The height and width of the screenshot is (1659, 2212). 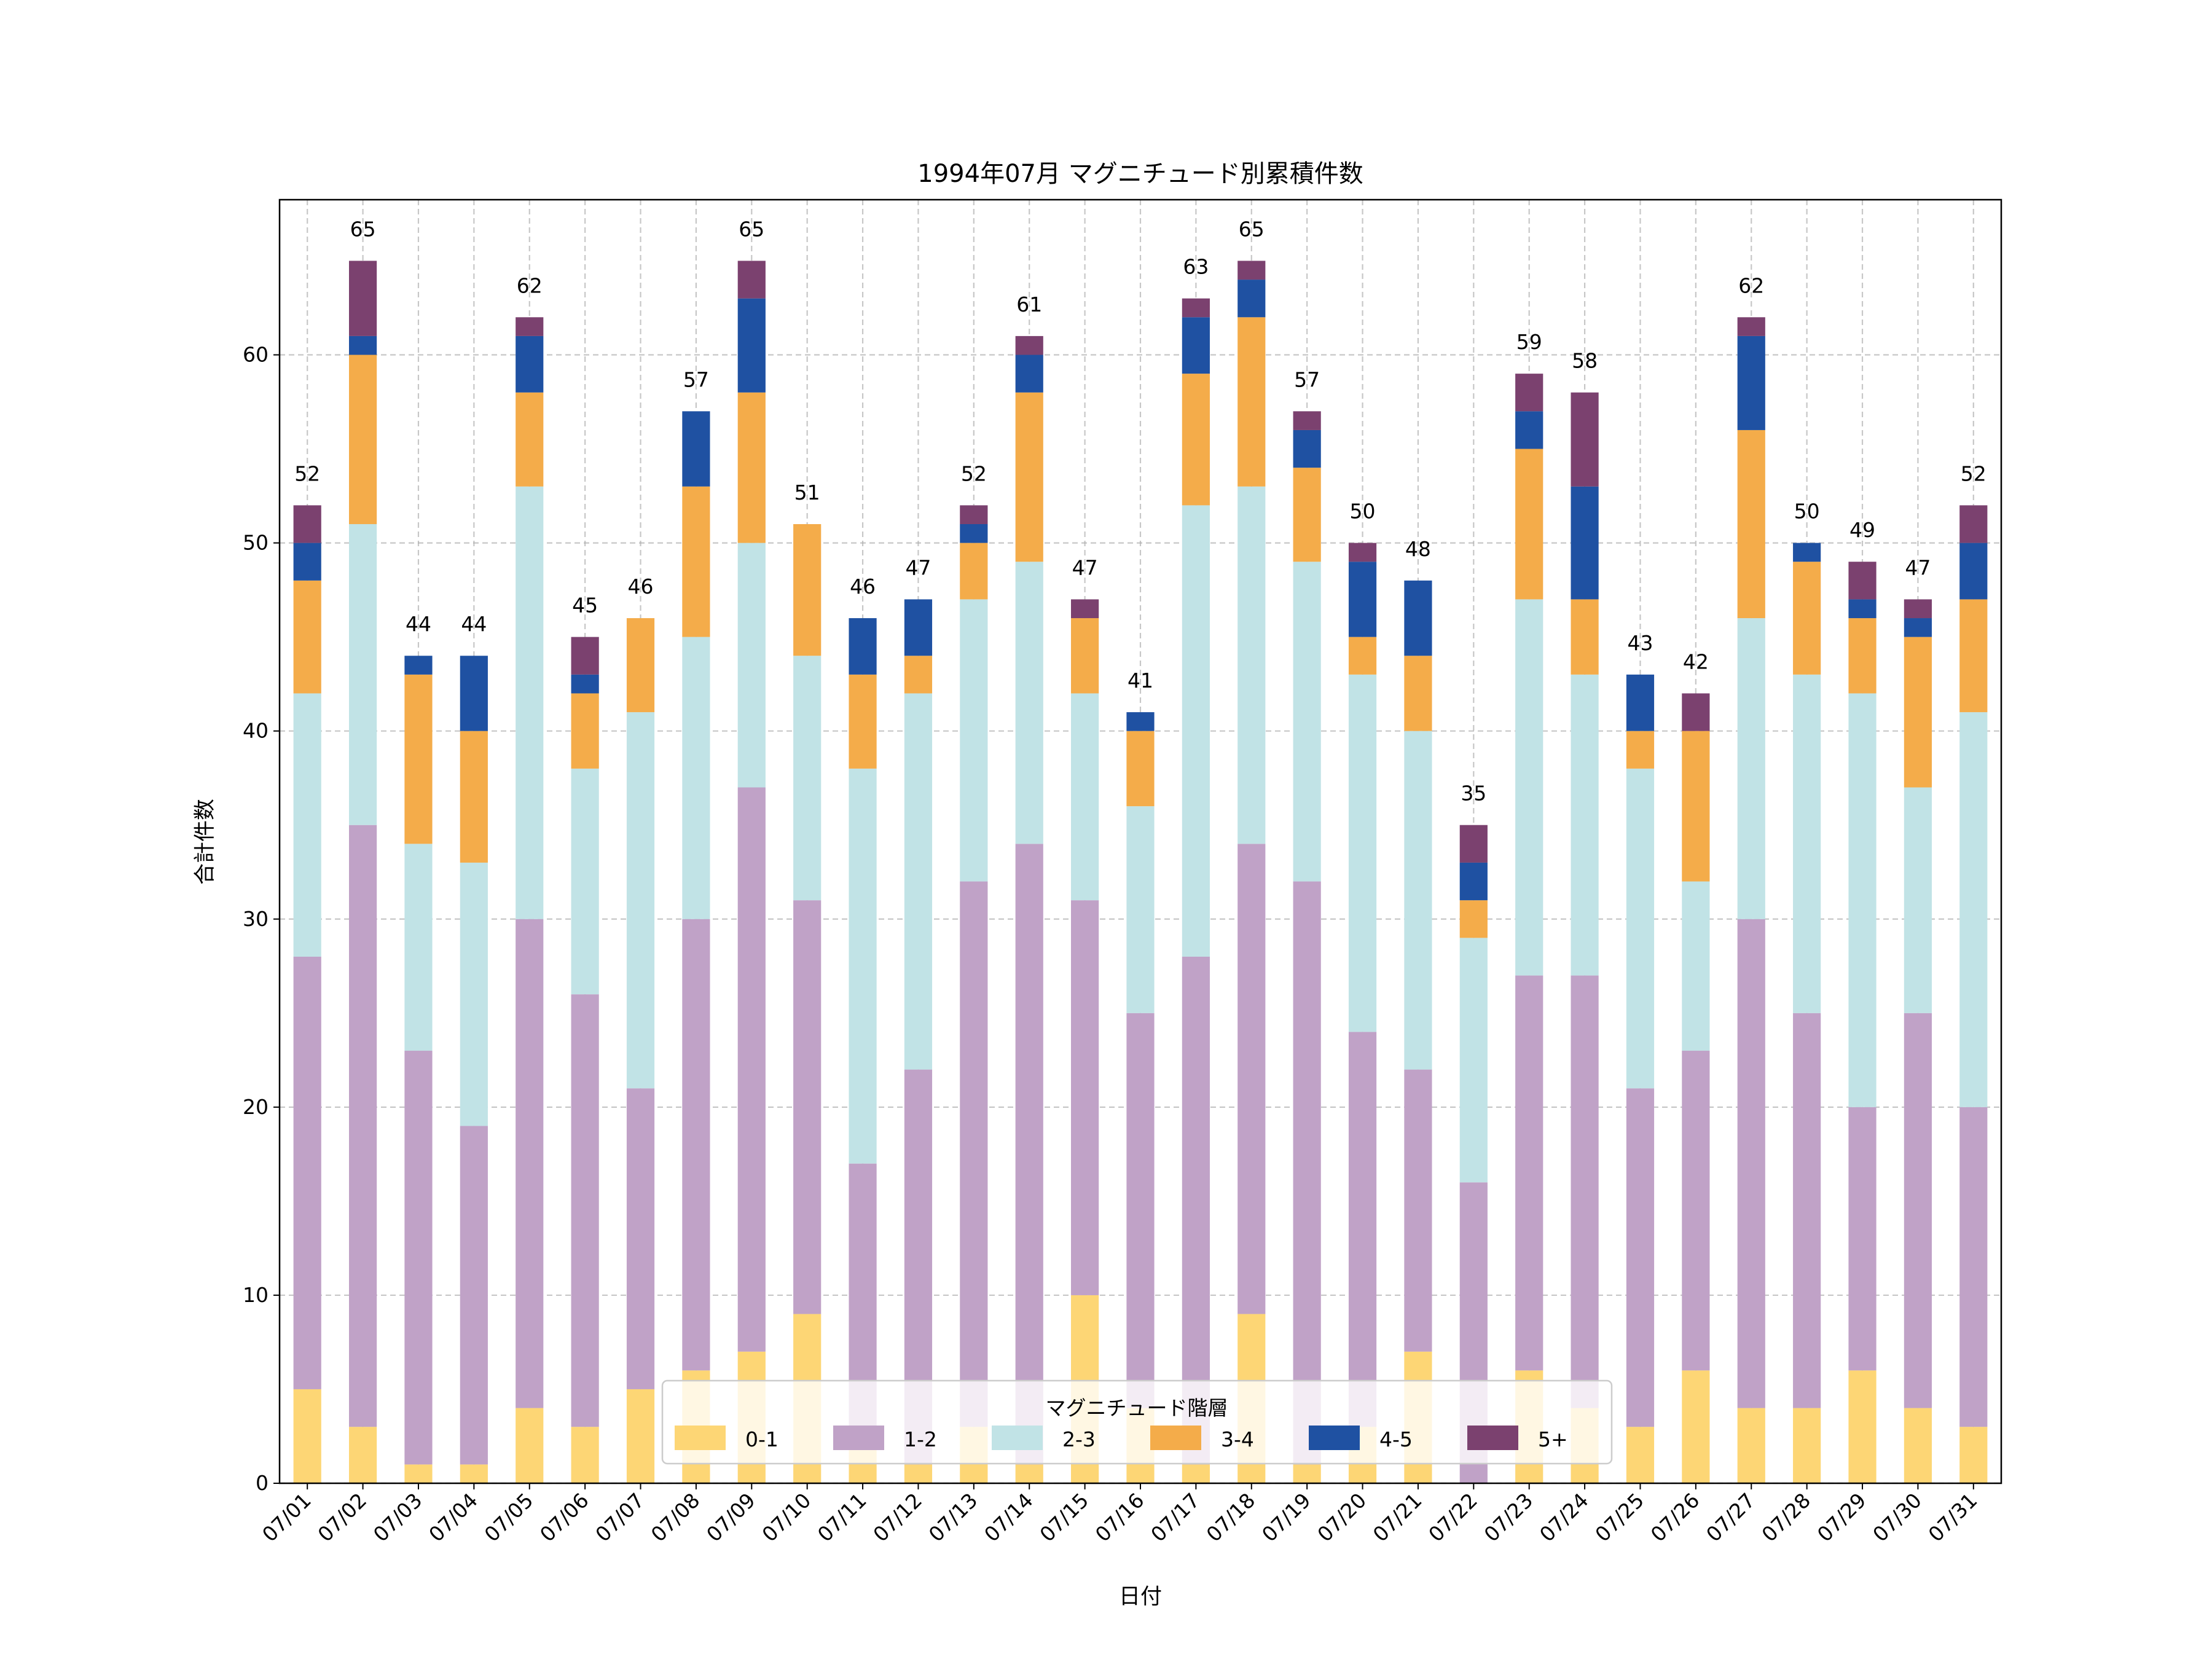 What do you see at coordinates (1862, 530) in the screenshot?
I see `total-label: 49` at bounding box center [1862, 530].